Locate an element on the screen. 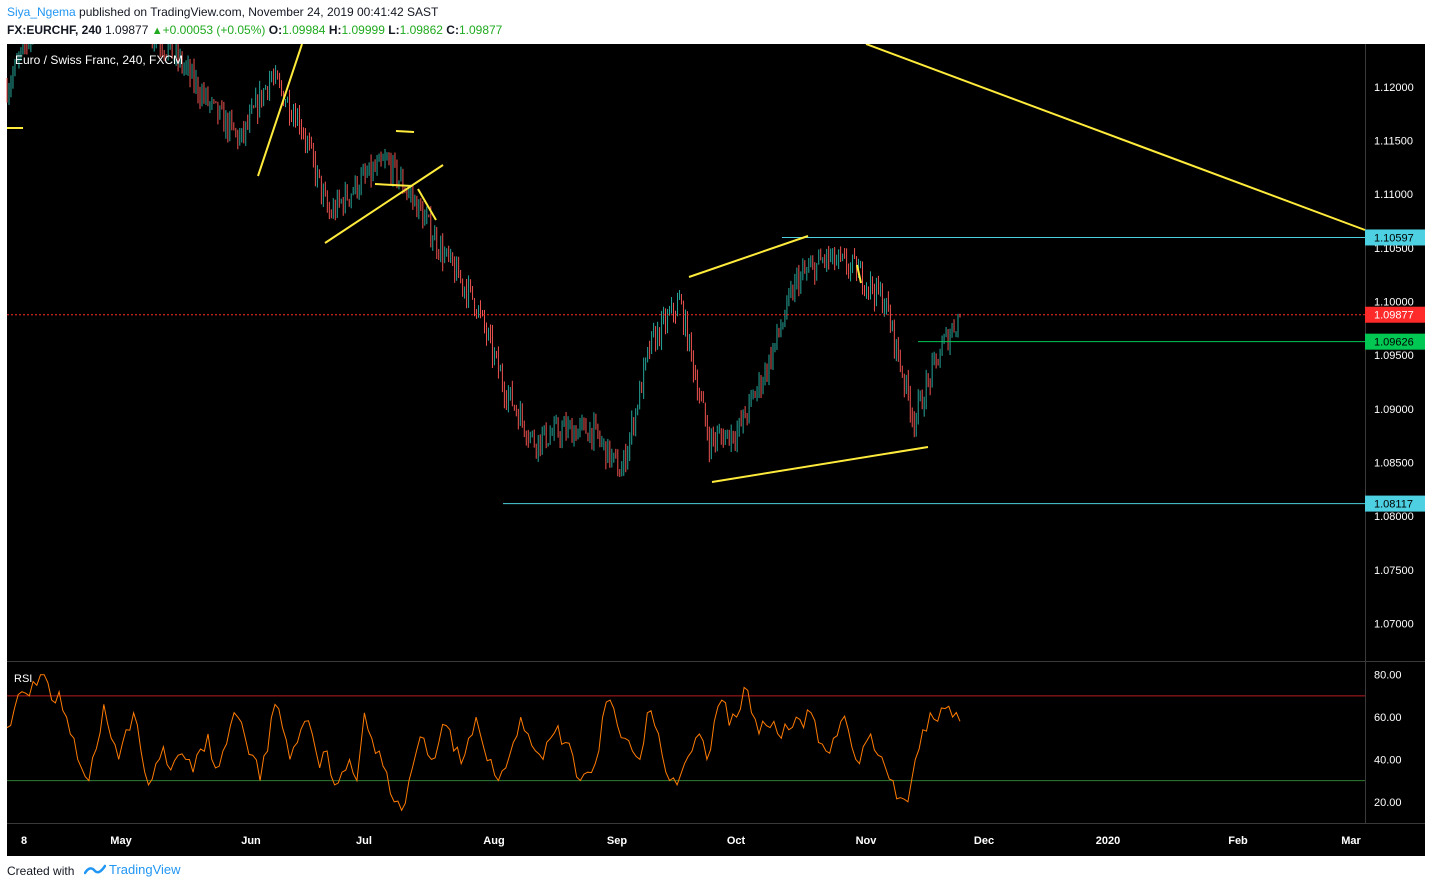 The height and width of the screenshot is (889, 1432). tradingview-brand-link: TradingView is located at coordinates (132, 869).